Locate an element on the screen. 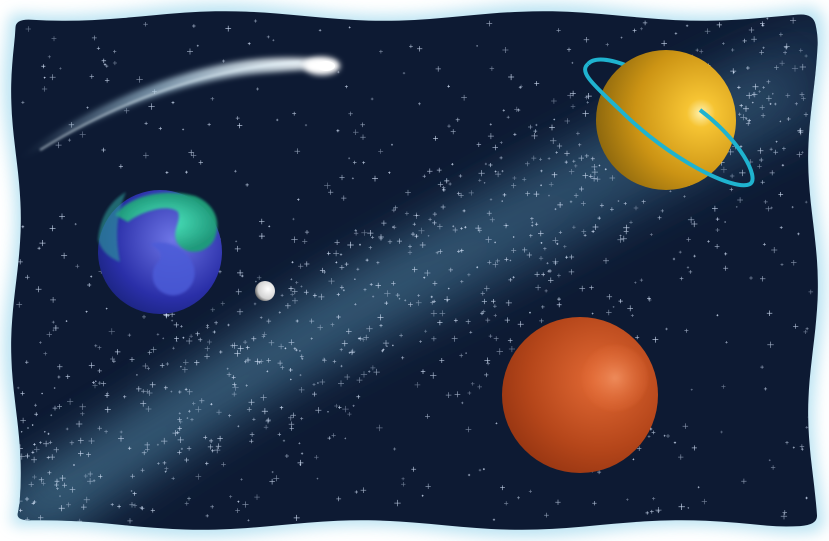  mars-planet is located at coordinates (580, 395).